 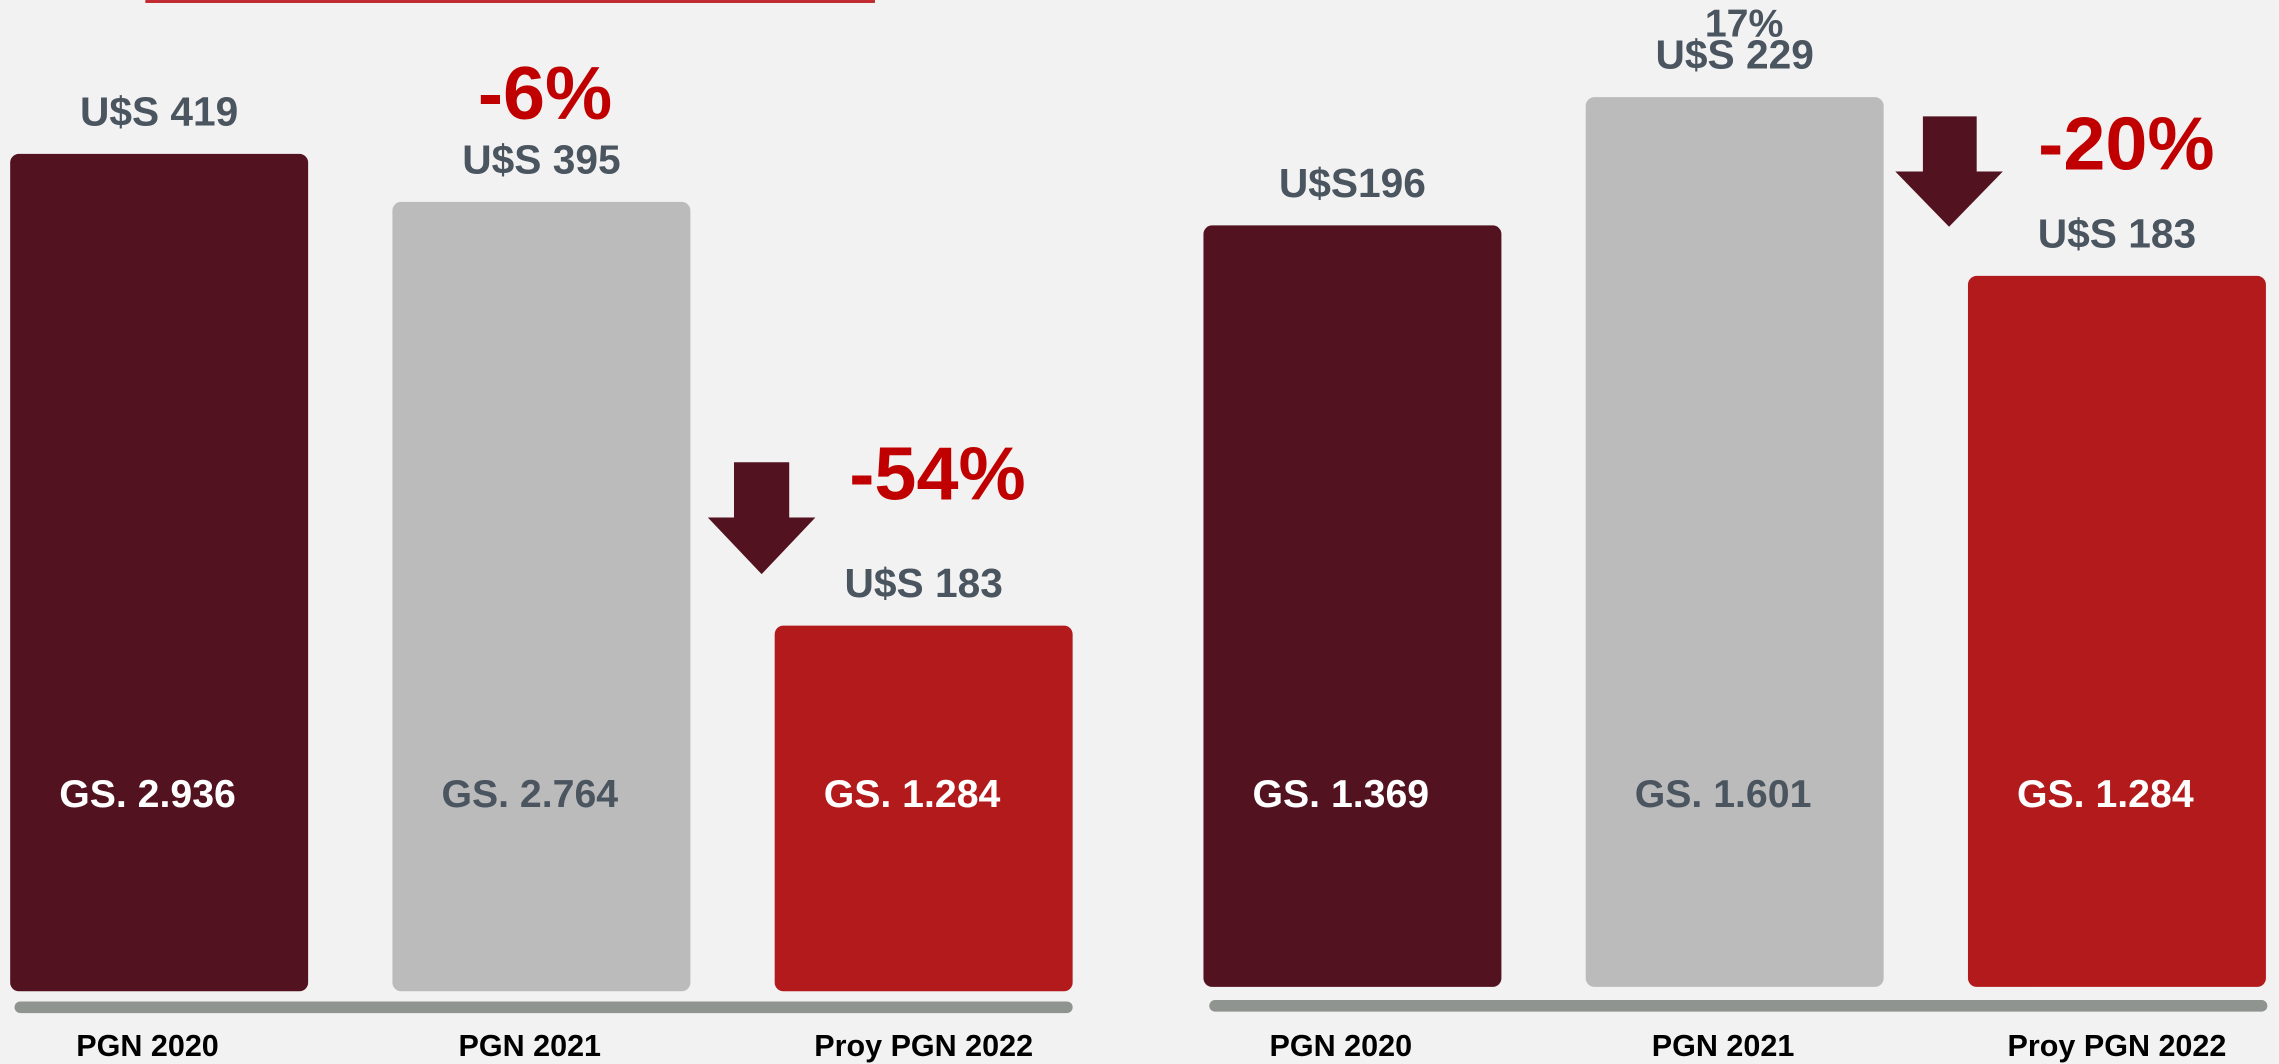 What do you see at coordinates (1744, 24) in the screenshot?
I see `annotation: 17%` at bounding box center [1744, 24].